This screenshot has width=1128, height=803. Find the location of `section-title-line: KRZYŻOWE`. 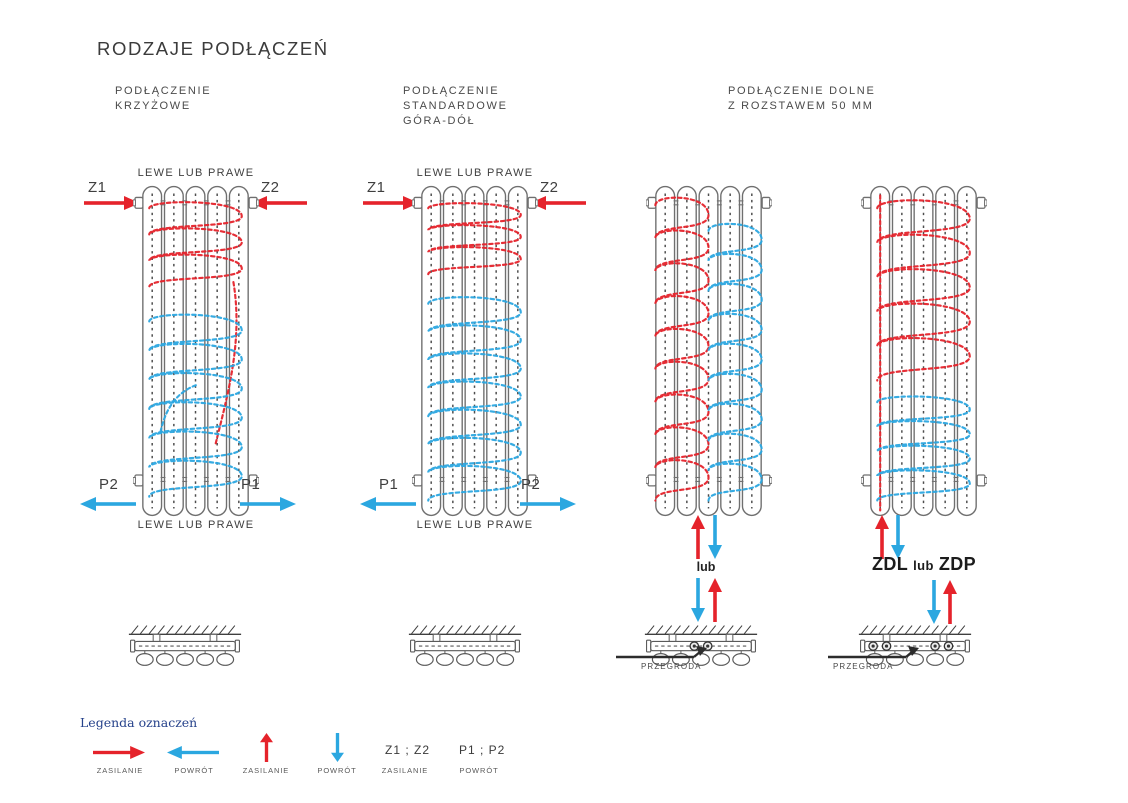

section-title-line: KRZYŻOWE is located at coordinates (153, 106).